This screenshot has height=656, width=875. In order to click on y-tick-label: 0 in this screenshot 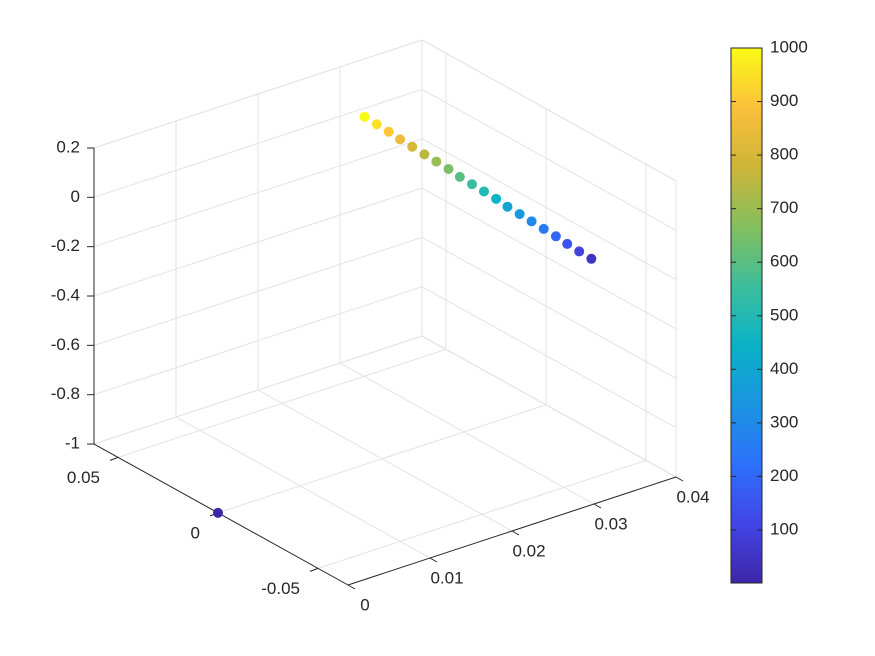, I will do `click(195, 532)`.